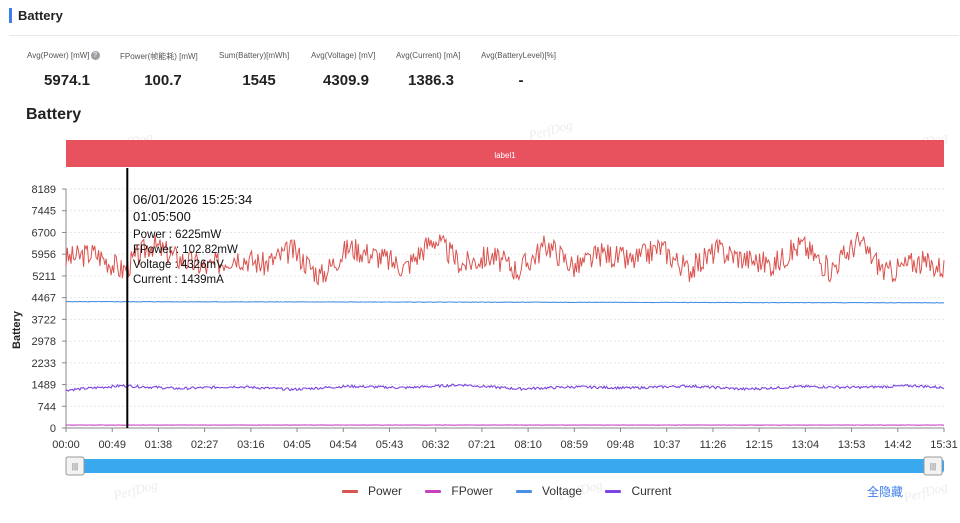 The width and height of the screenshot is (960, 523). I want to click on tooltip-elapsed: 01:05:500, so click(162, 216).